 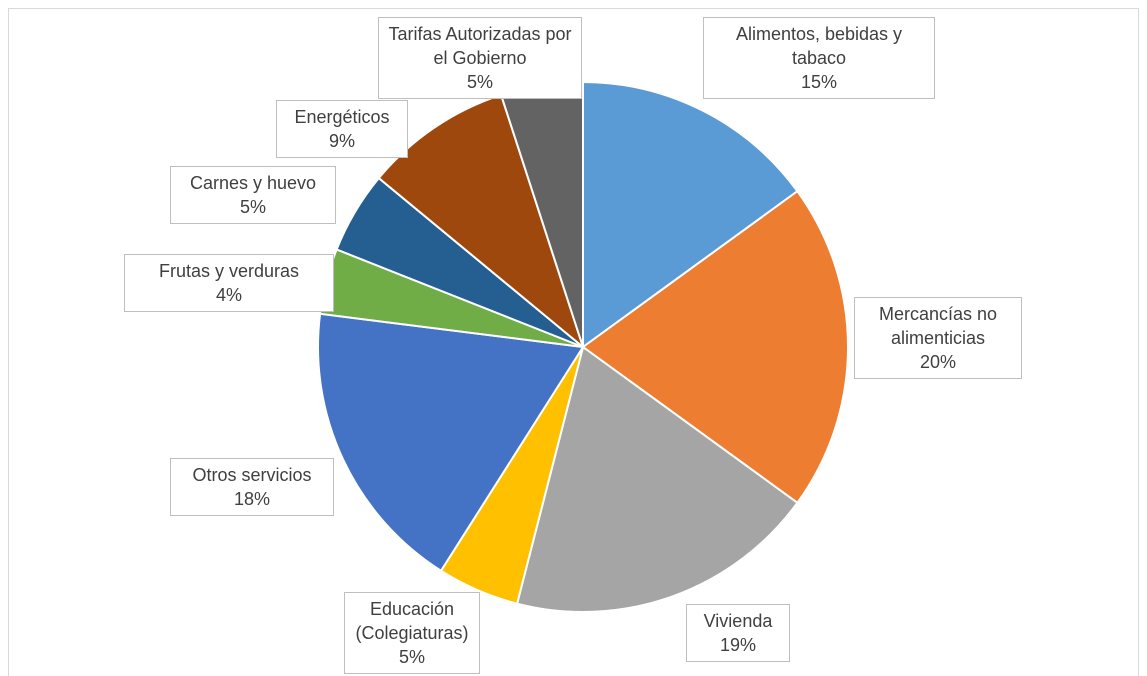 I want to click on label-category: Frutas y verduras, so click(x=229, y=271).